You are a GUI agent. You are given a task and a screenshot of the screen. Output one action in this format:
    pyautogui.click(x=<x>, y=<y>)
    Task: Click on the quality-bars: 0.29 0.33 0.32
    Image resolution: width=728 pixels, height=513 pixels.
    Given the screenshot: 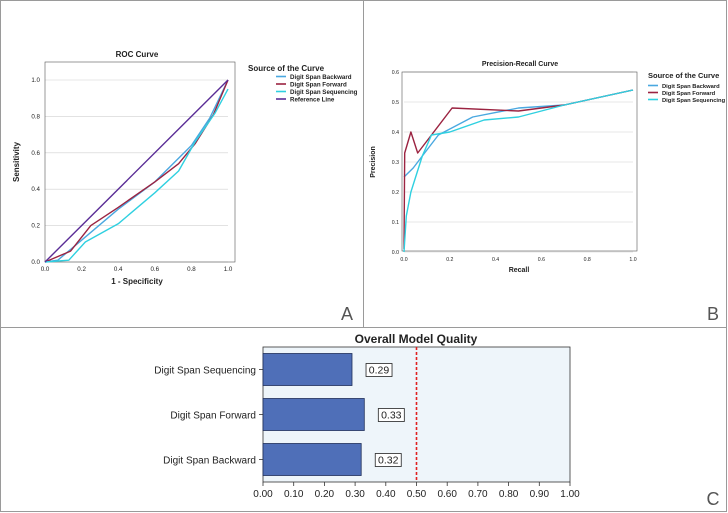 What is the action you would take?
    pyautogui.click(x=333, y=414)
    